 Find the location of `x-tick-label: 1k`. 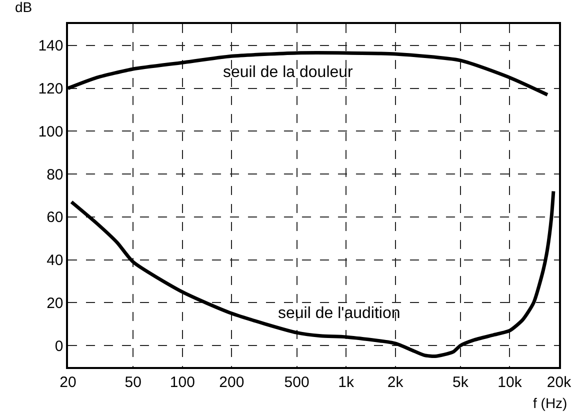

x-tick-label: 1k is located at coordinates (346, 382).